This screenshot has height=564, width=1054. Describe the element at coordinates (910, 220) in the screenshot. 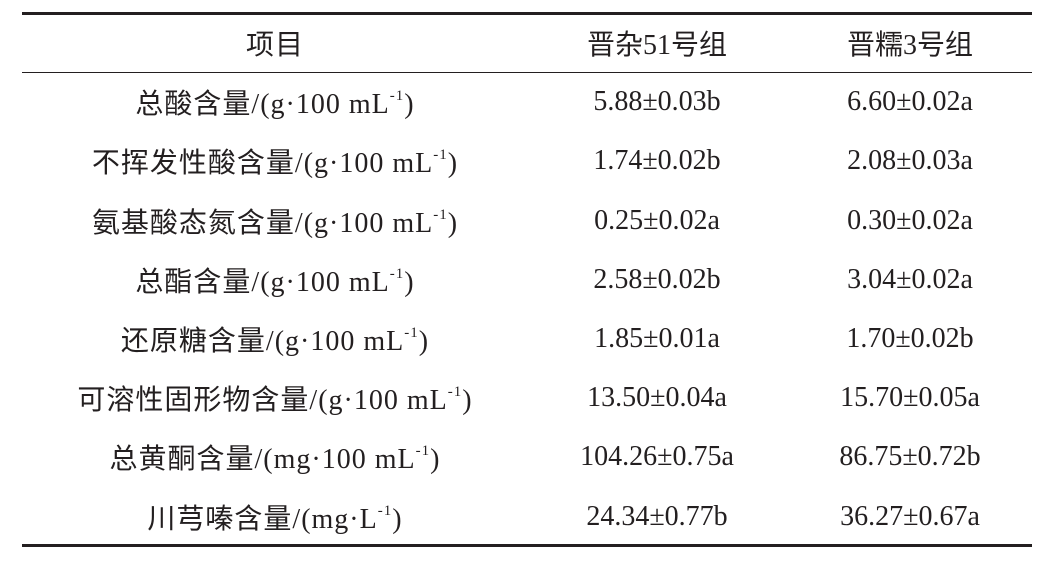

I see `value-cell: 0.30±0.02a` at that location.